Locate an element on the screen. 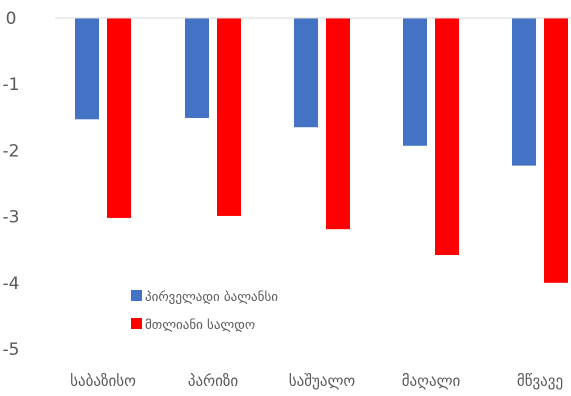 The width and height of the screenshot is (571, 396). y-tick-label: 0 is located at coordinates (11, 19).